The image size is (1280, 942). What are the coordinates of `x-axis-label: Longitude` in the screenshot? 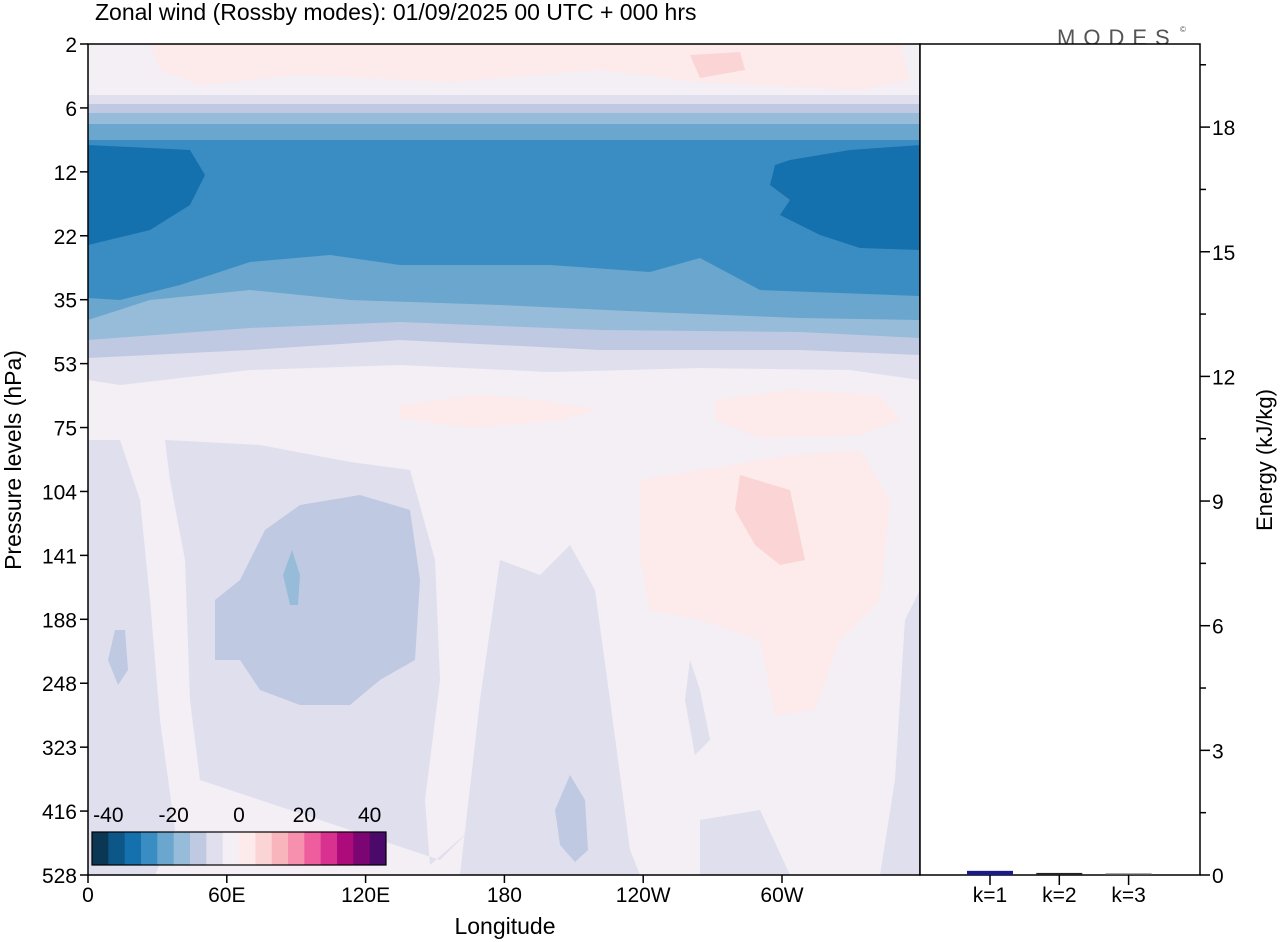 It's located at (504, 926).